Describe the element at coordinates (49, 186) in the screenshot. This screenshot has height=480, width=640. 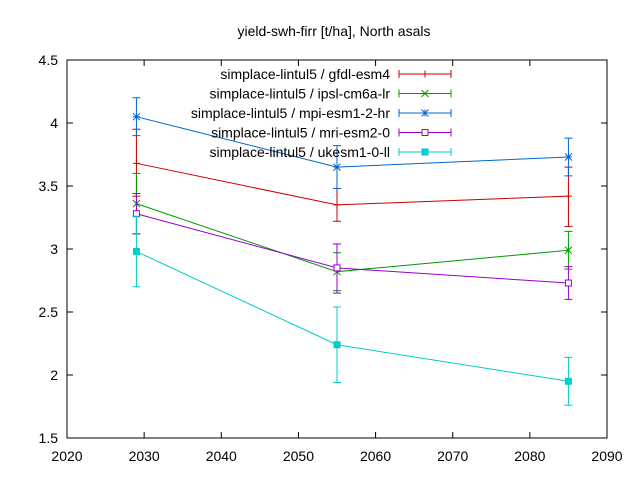
I see `y-tick-label: 3.5` at that location.